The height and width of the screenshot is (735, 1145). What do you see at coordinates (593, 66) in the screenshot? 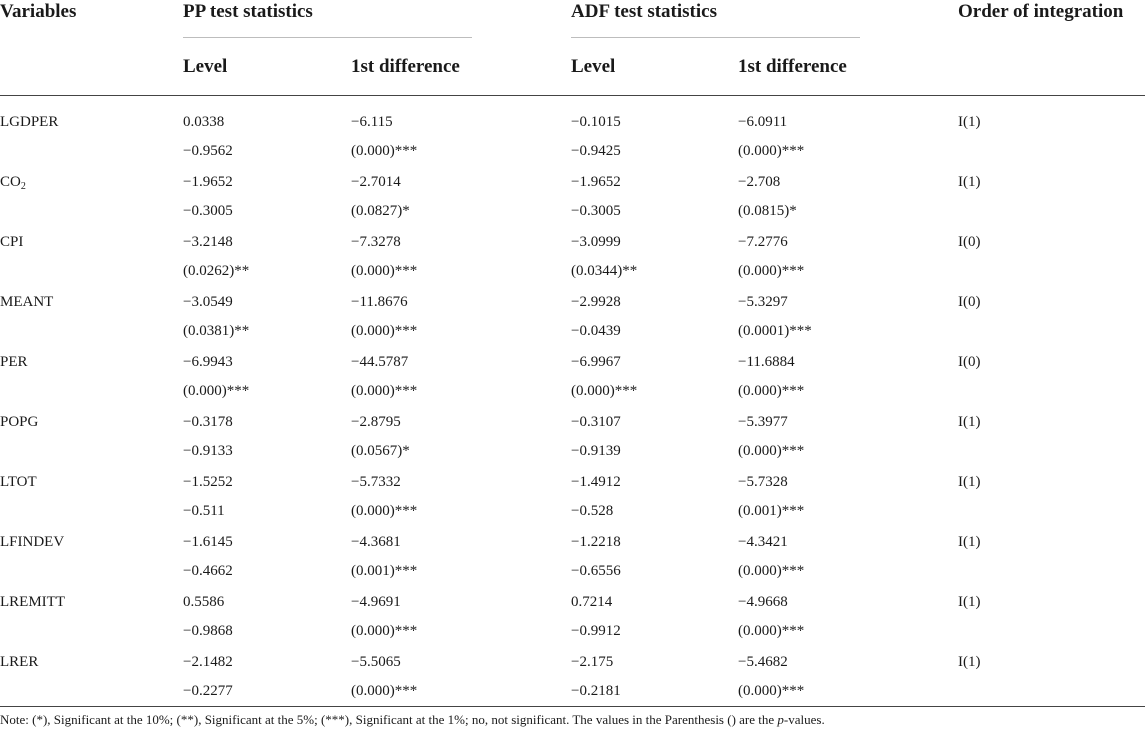
I see `header-adf-level: Level` at bounding box center [593, 66].